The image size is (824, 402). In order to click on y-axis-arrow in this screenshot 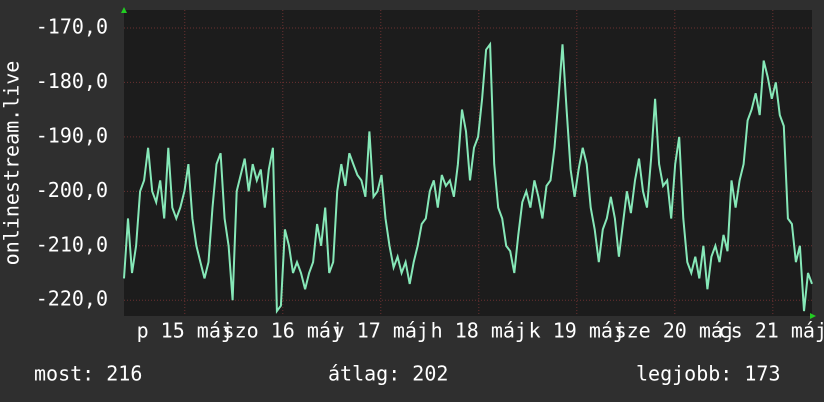, I will do `click(124, 10)`.